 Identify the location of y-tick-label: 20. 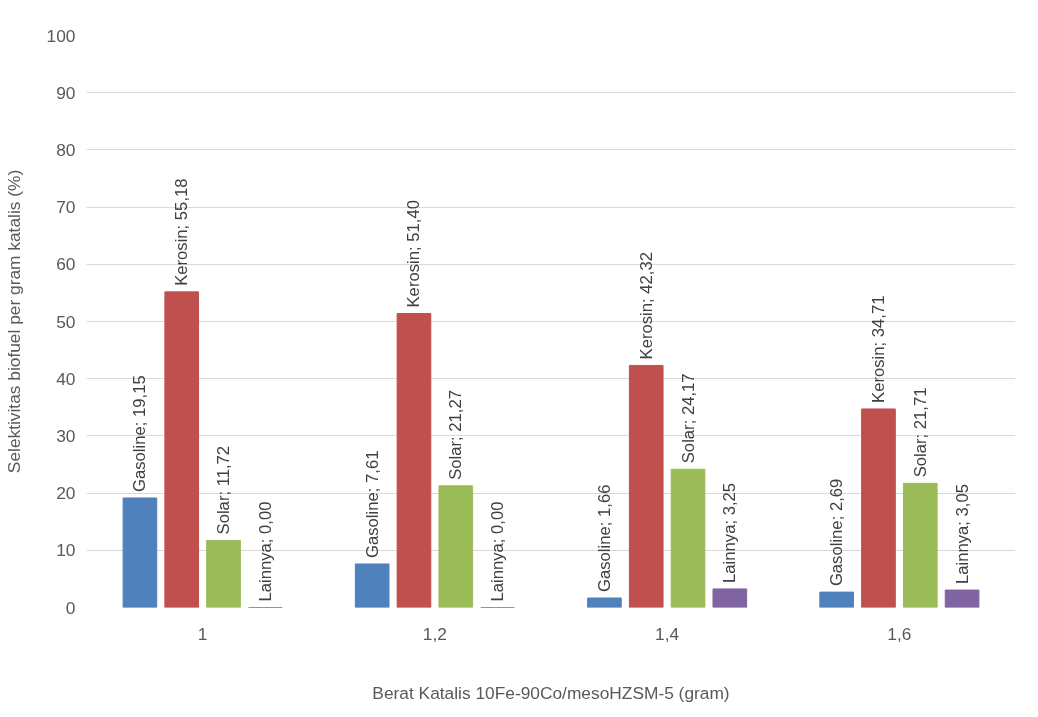
(66, 493).